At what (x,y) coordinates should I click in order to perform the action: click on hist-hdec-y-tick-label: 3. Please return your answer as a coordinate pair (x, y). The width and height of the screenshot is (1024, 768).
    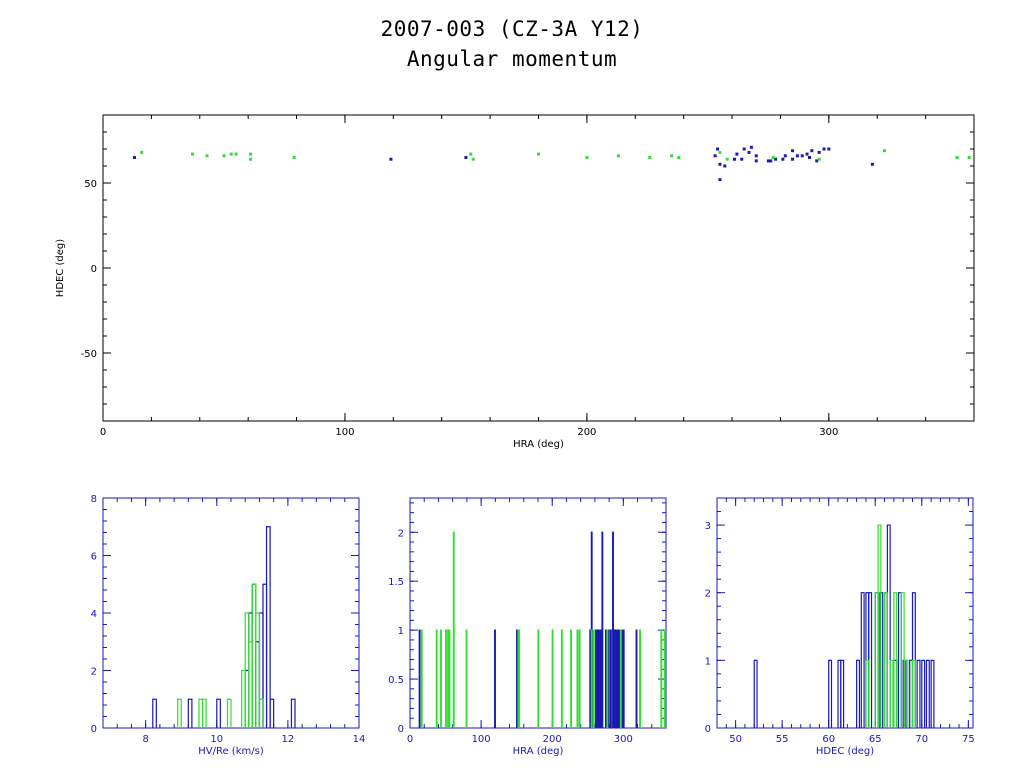
    Looking at the image, I should click on (708, 526).